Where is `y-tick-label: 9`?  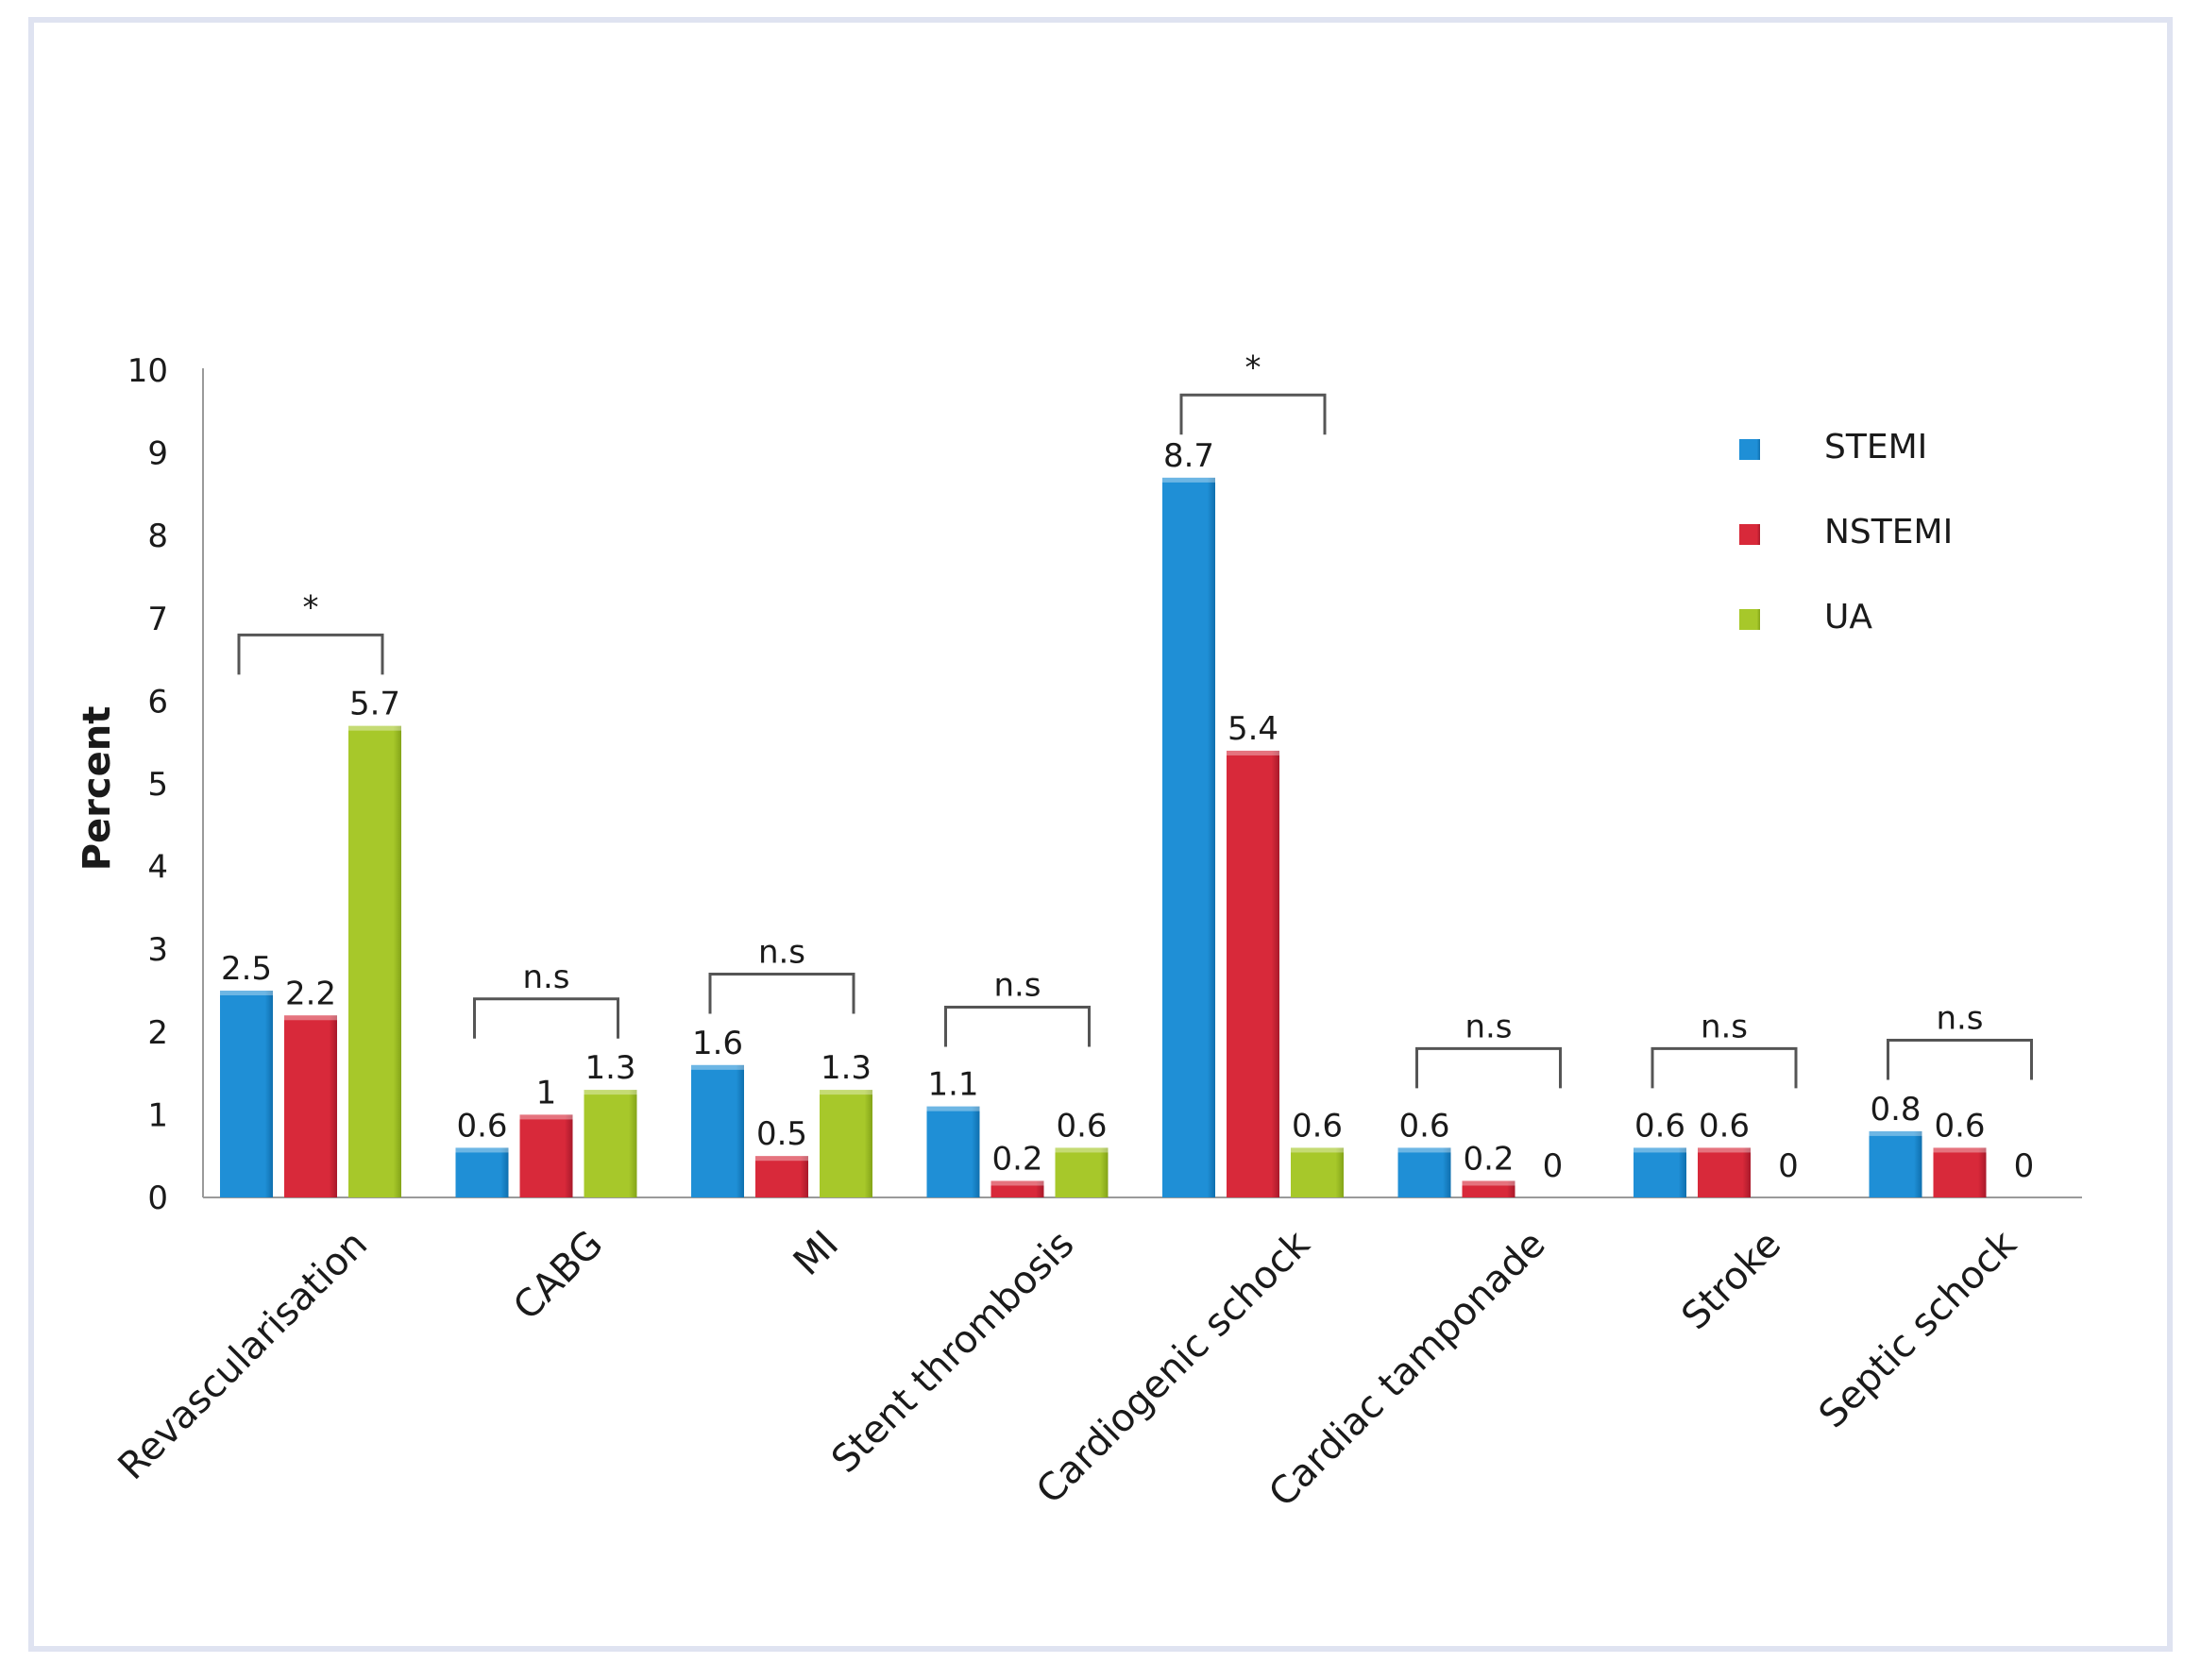
y-tick-label: 9 is located at coordinates (157, 454).